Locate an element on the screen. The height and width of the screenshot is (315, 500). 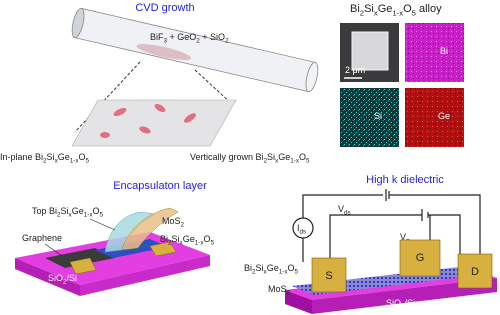
mos2-label: MoS2 is located at coordinates (173, 222).